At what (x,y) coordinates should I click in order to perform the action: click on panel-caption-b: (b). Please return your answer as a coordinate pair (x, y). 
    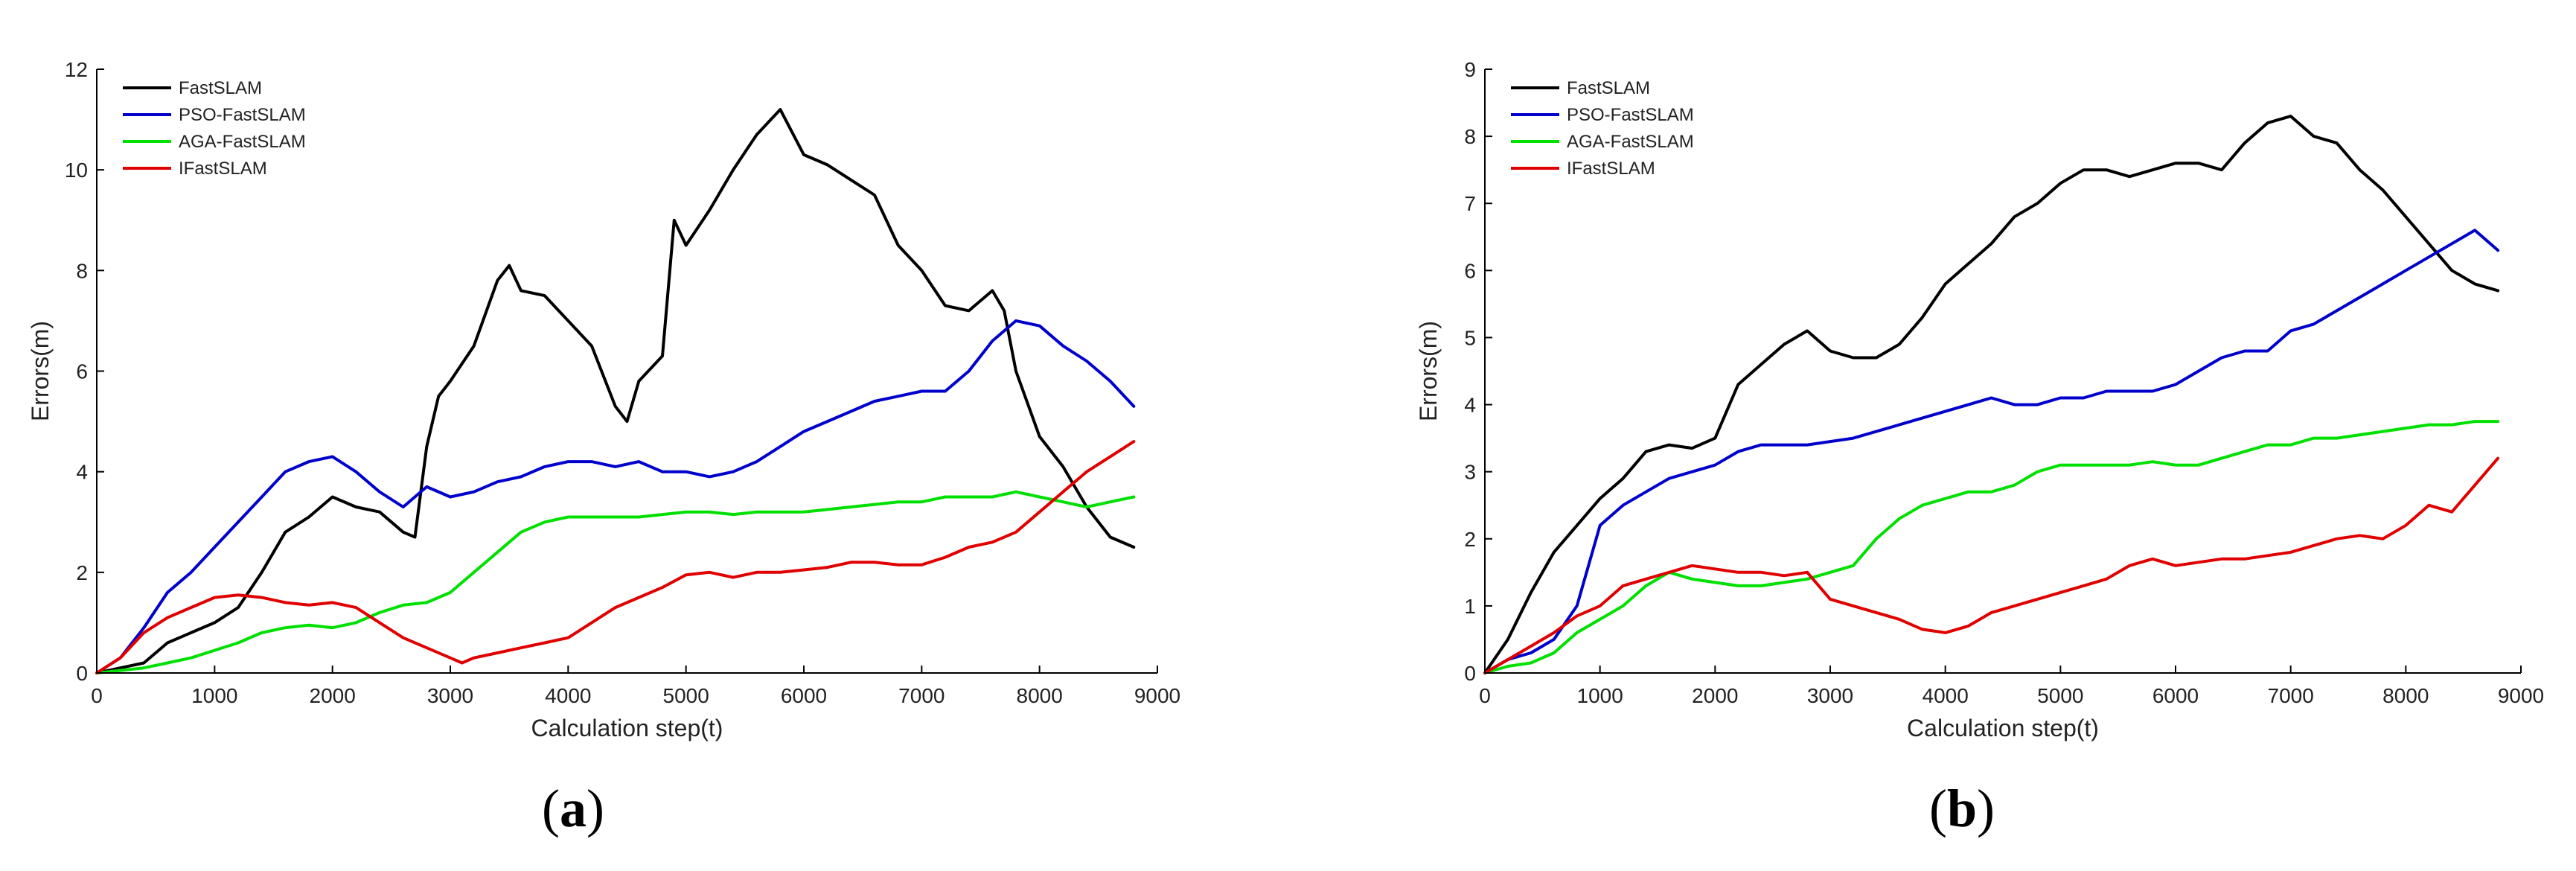
    Looking at the image, I should click on (1962, 808).